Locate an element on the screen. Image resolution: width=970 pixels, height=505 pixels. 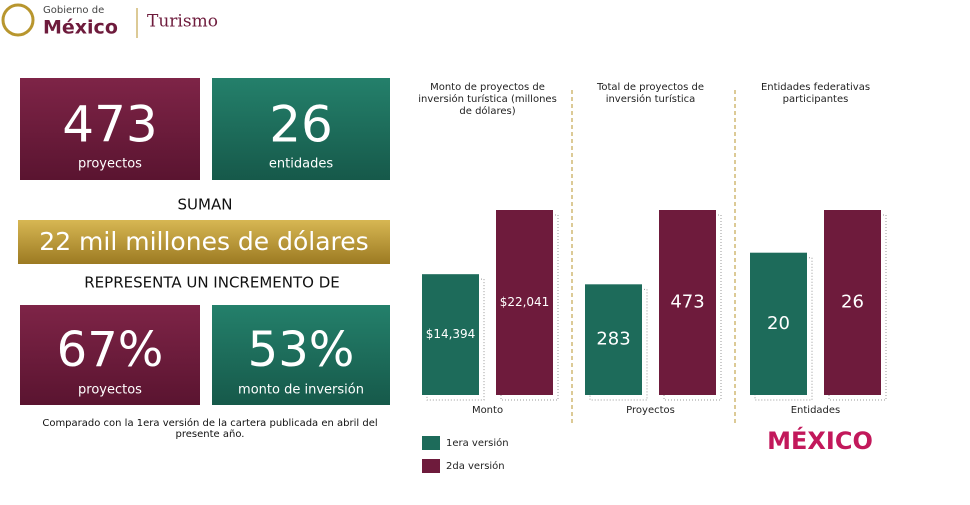
sum-label: SUMAN is located at coordinates (205, 205).